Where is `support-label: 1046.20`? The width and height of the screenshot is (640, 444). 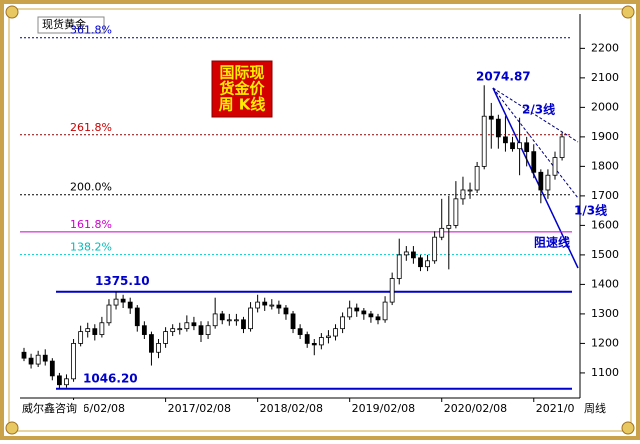
support-label: 1046.20 is located at coordinates (110, 378).